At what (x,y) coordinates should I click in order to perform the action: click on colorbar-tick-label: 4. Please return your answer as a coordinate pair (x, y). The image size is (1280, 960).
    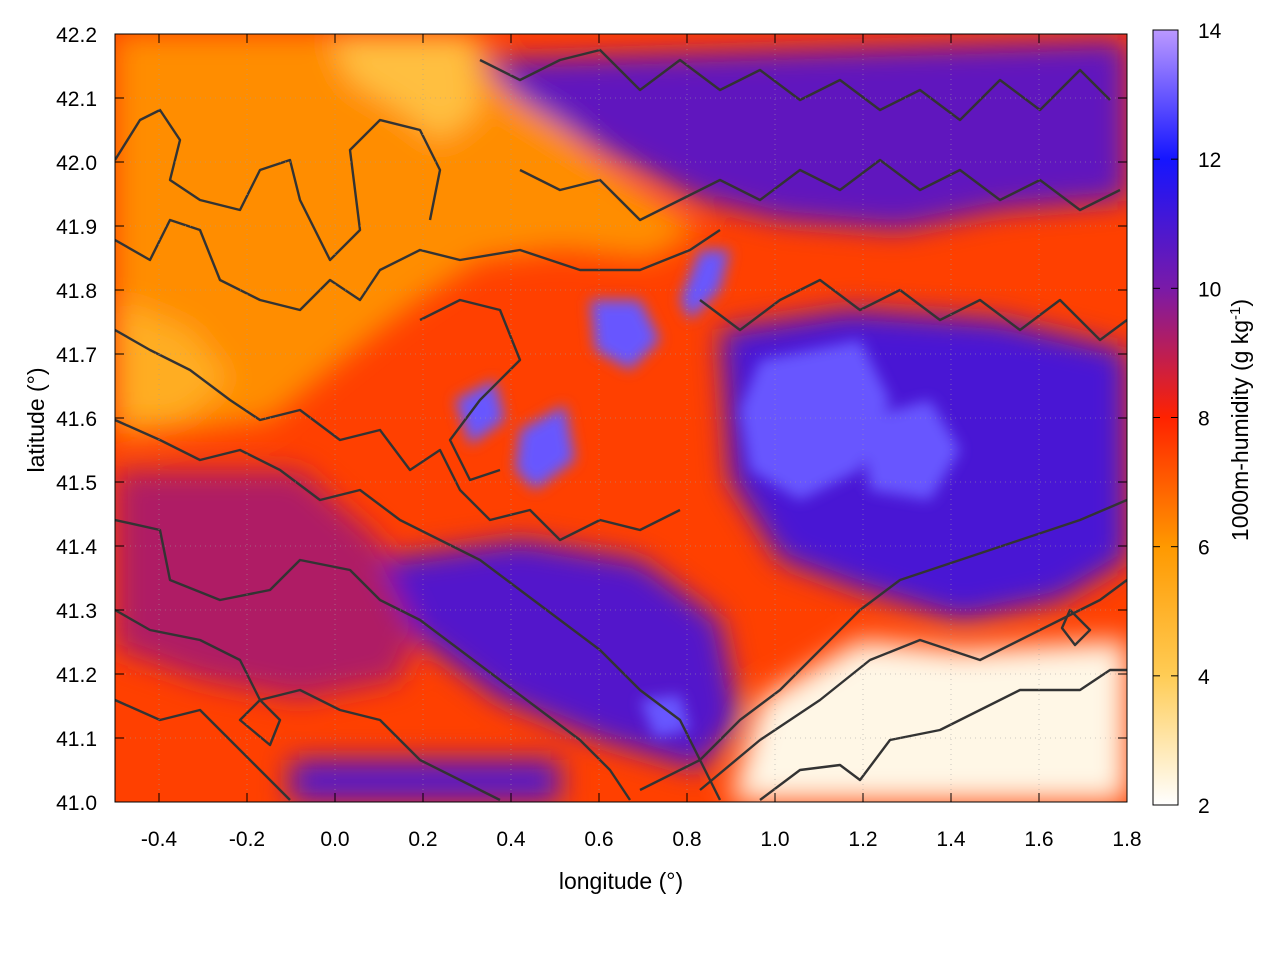
    Looking at the image, I should click on (1204, 677).